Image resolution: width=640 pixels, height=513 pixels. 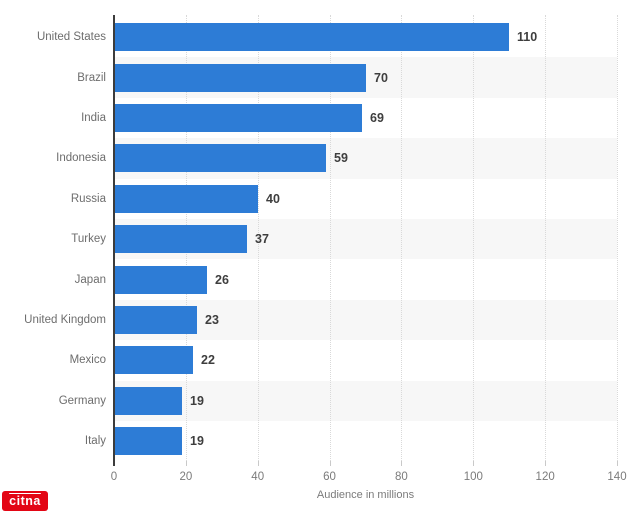 I want to click on value-label: 23, so click(x=212, y=320).